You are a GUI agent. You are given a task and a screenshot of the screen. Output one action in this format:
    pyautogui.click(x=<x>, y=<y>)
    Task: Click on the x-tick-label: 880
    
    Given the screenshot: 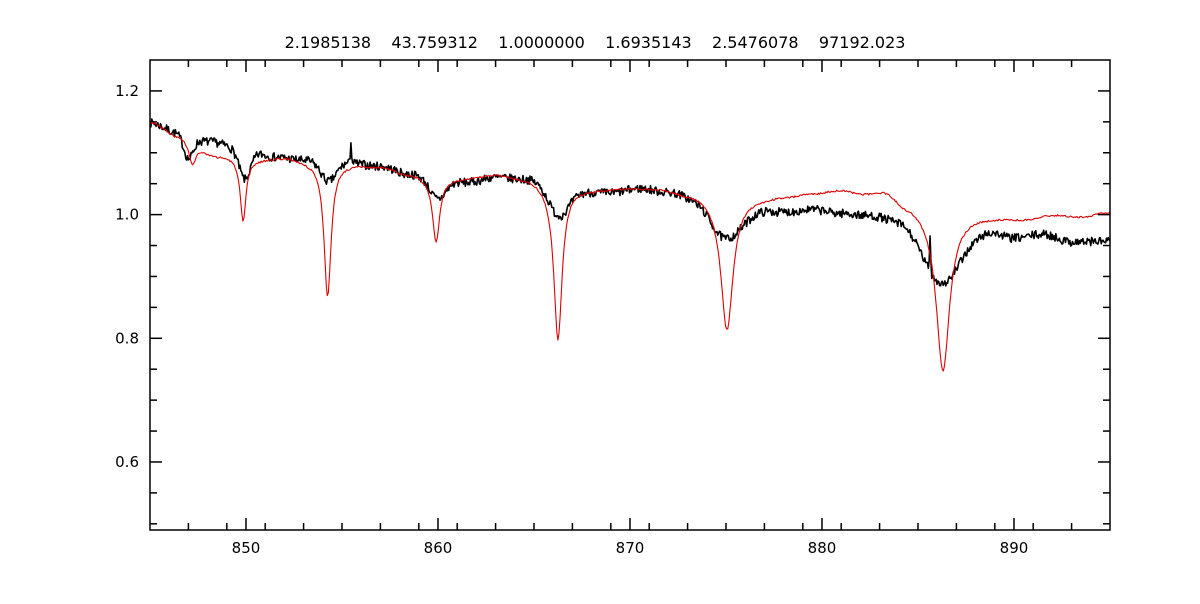 What is the action you would take?
    pyautogui.click(x=822, y=548)
    